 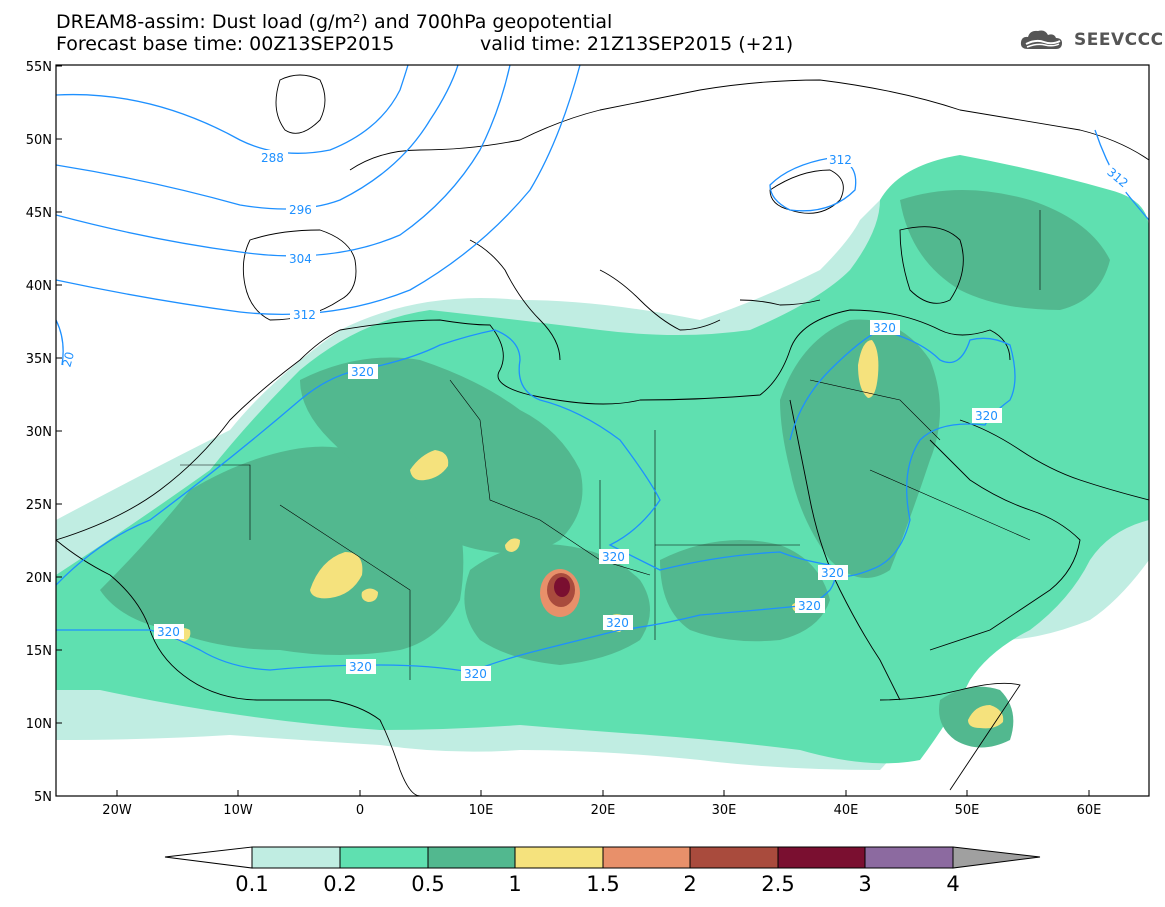 I want to click on colorbar-tick: 1.5, so click(x=602, y=884).